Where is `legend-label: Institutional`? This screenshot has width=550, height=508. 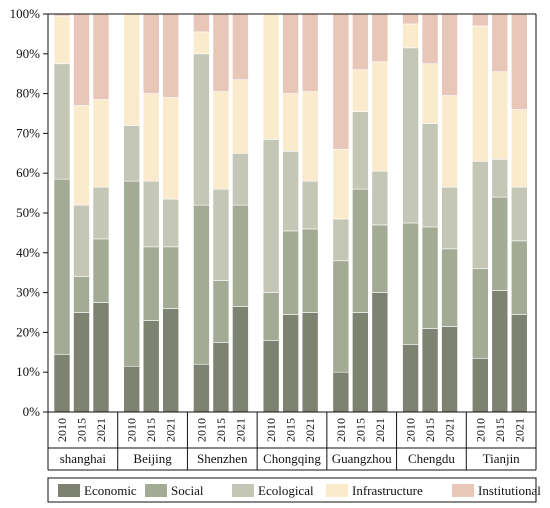 legend-label: Institutional is located at coordinates (509, 490).